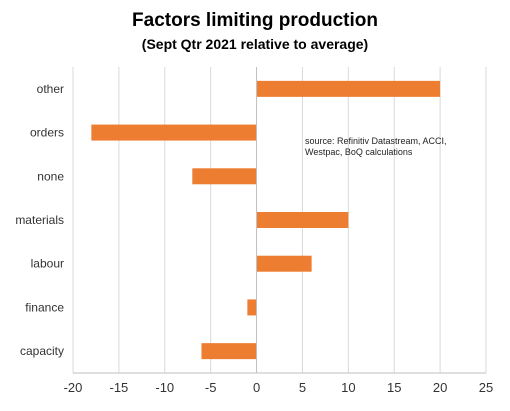  Describe the element at coordinates (255, 44) in the screenshot. I see `chart-subtitle: (Sept Qtr 2021 relative to average)` at that location.